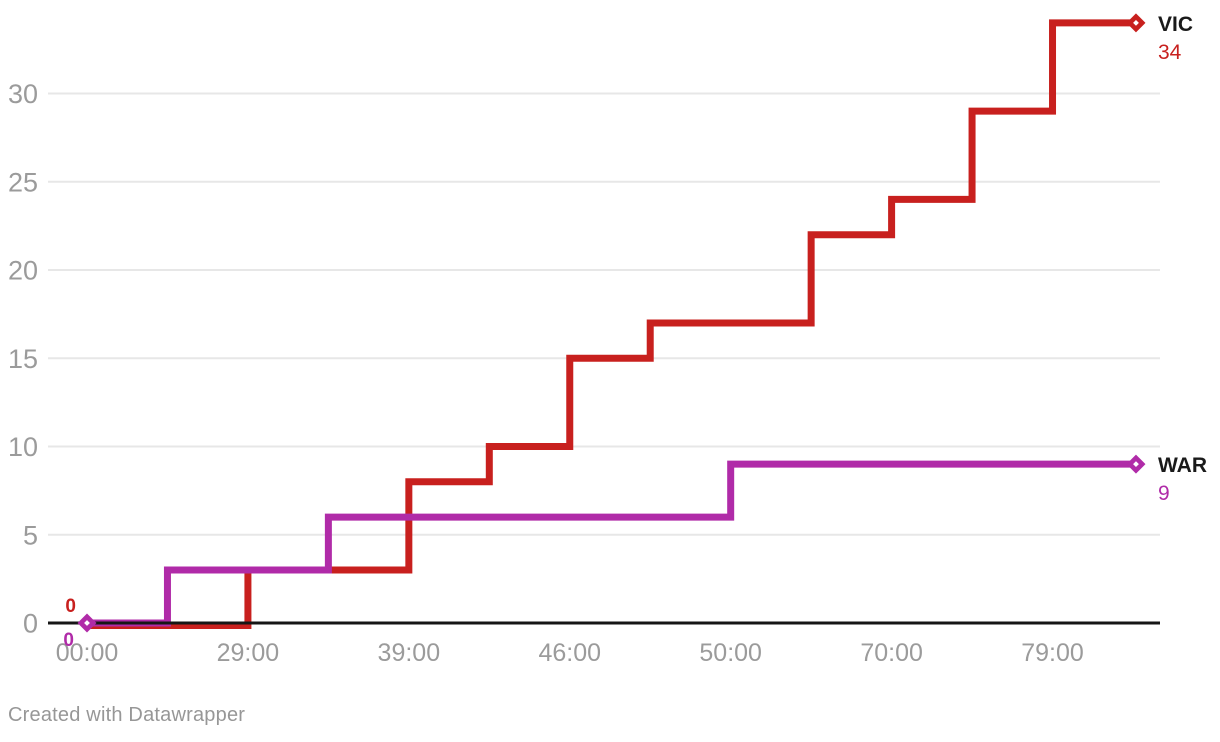 This screenshot has width=1220, height=742. I want to click on x-tick-label-46:00: 46:00, so click(569, 653).